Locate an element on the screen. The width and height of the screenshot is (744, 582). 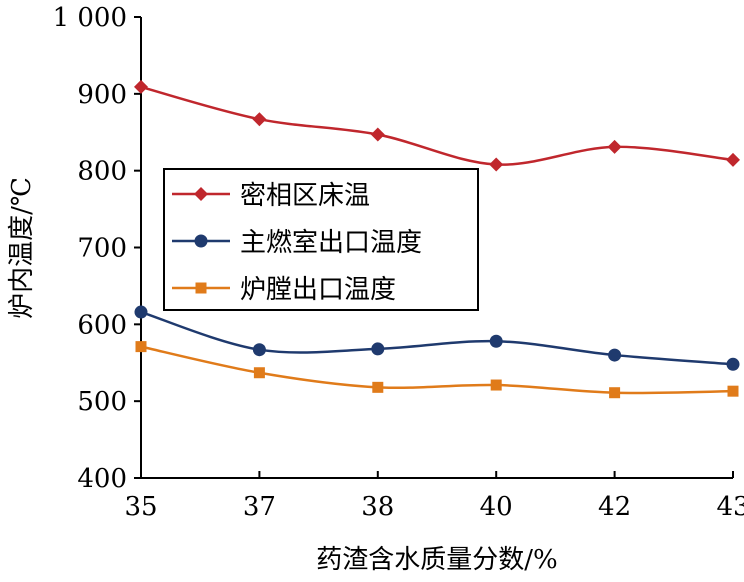
legend-label: 主燃室出口温度 is located at coordinates (331, 243).